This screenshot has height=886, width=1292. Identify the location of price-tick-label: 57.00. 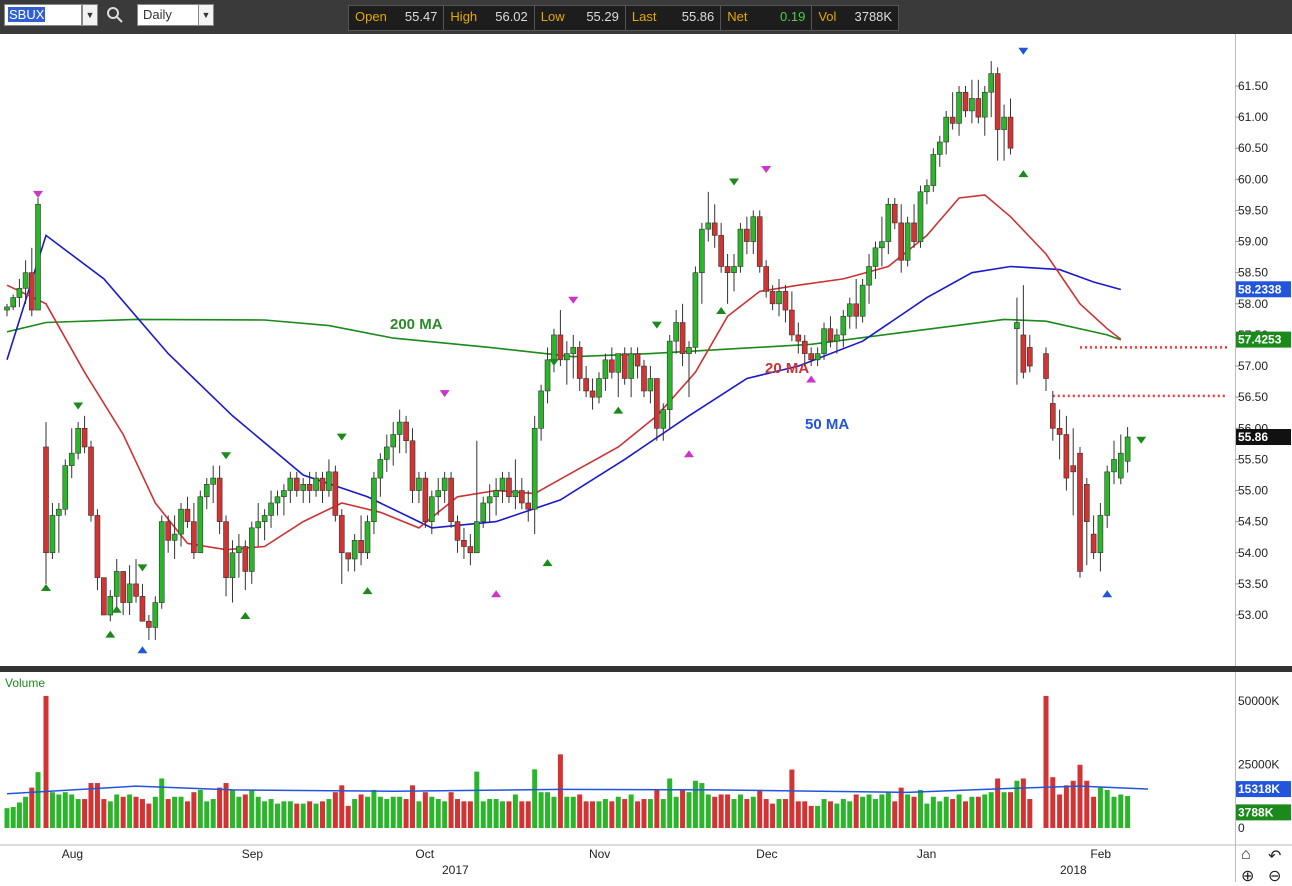
(1253, 366).